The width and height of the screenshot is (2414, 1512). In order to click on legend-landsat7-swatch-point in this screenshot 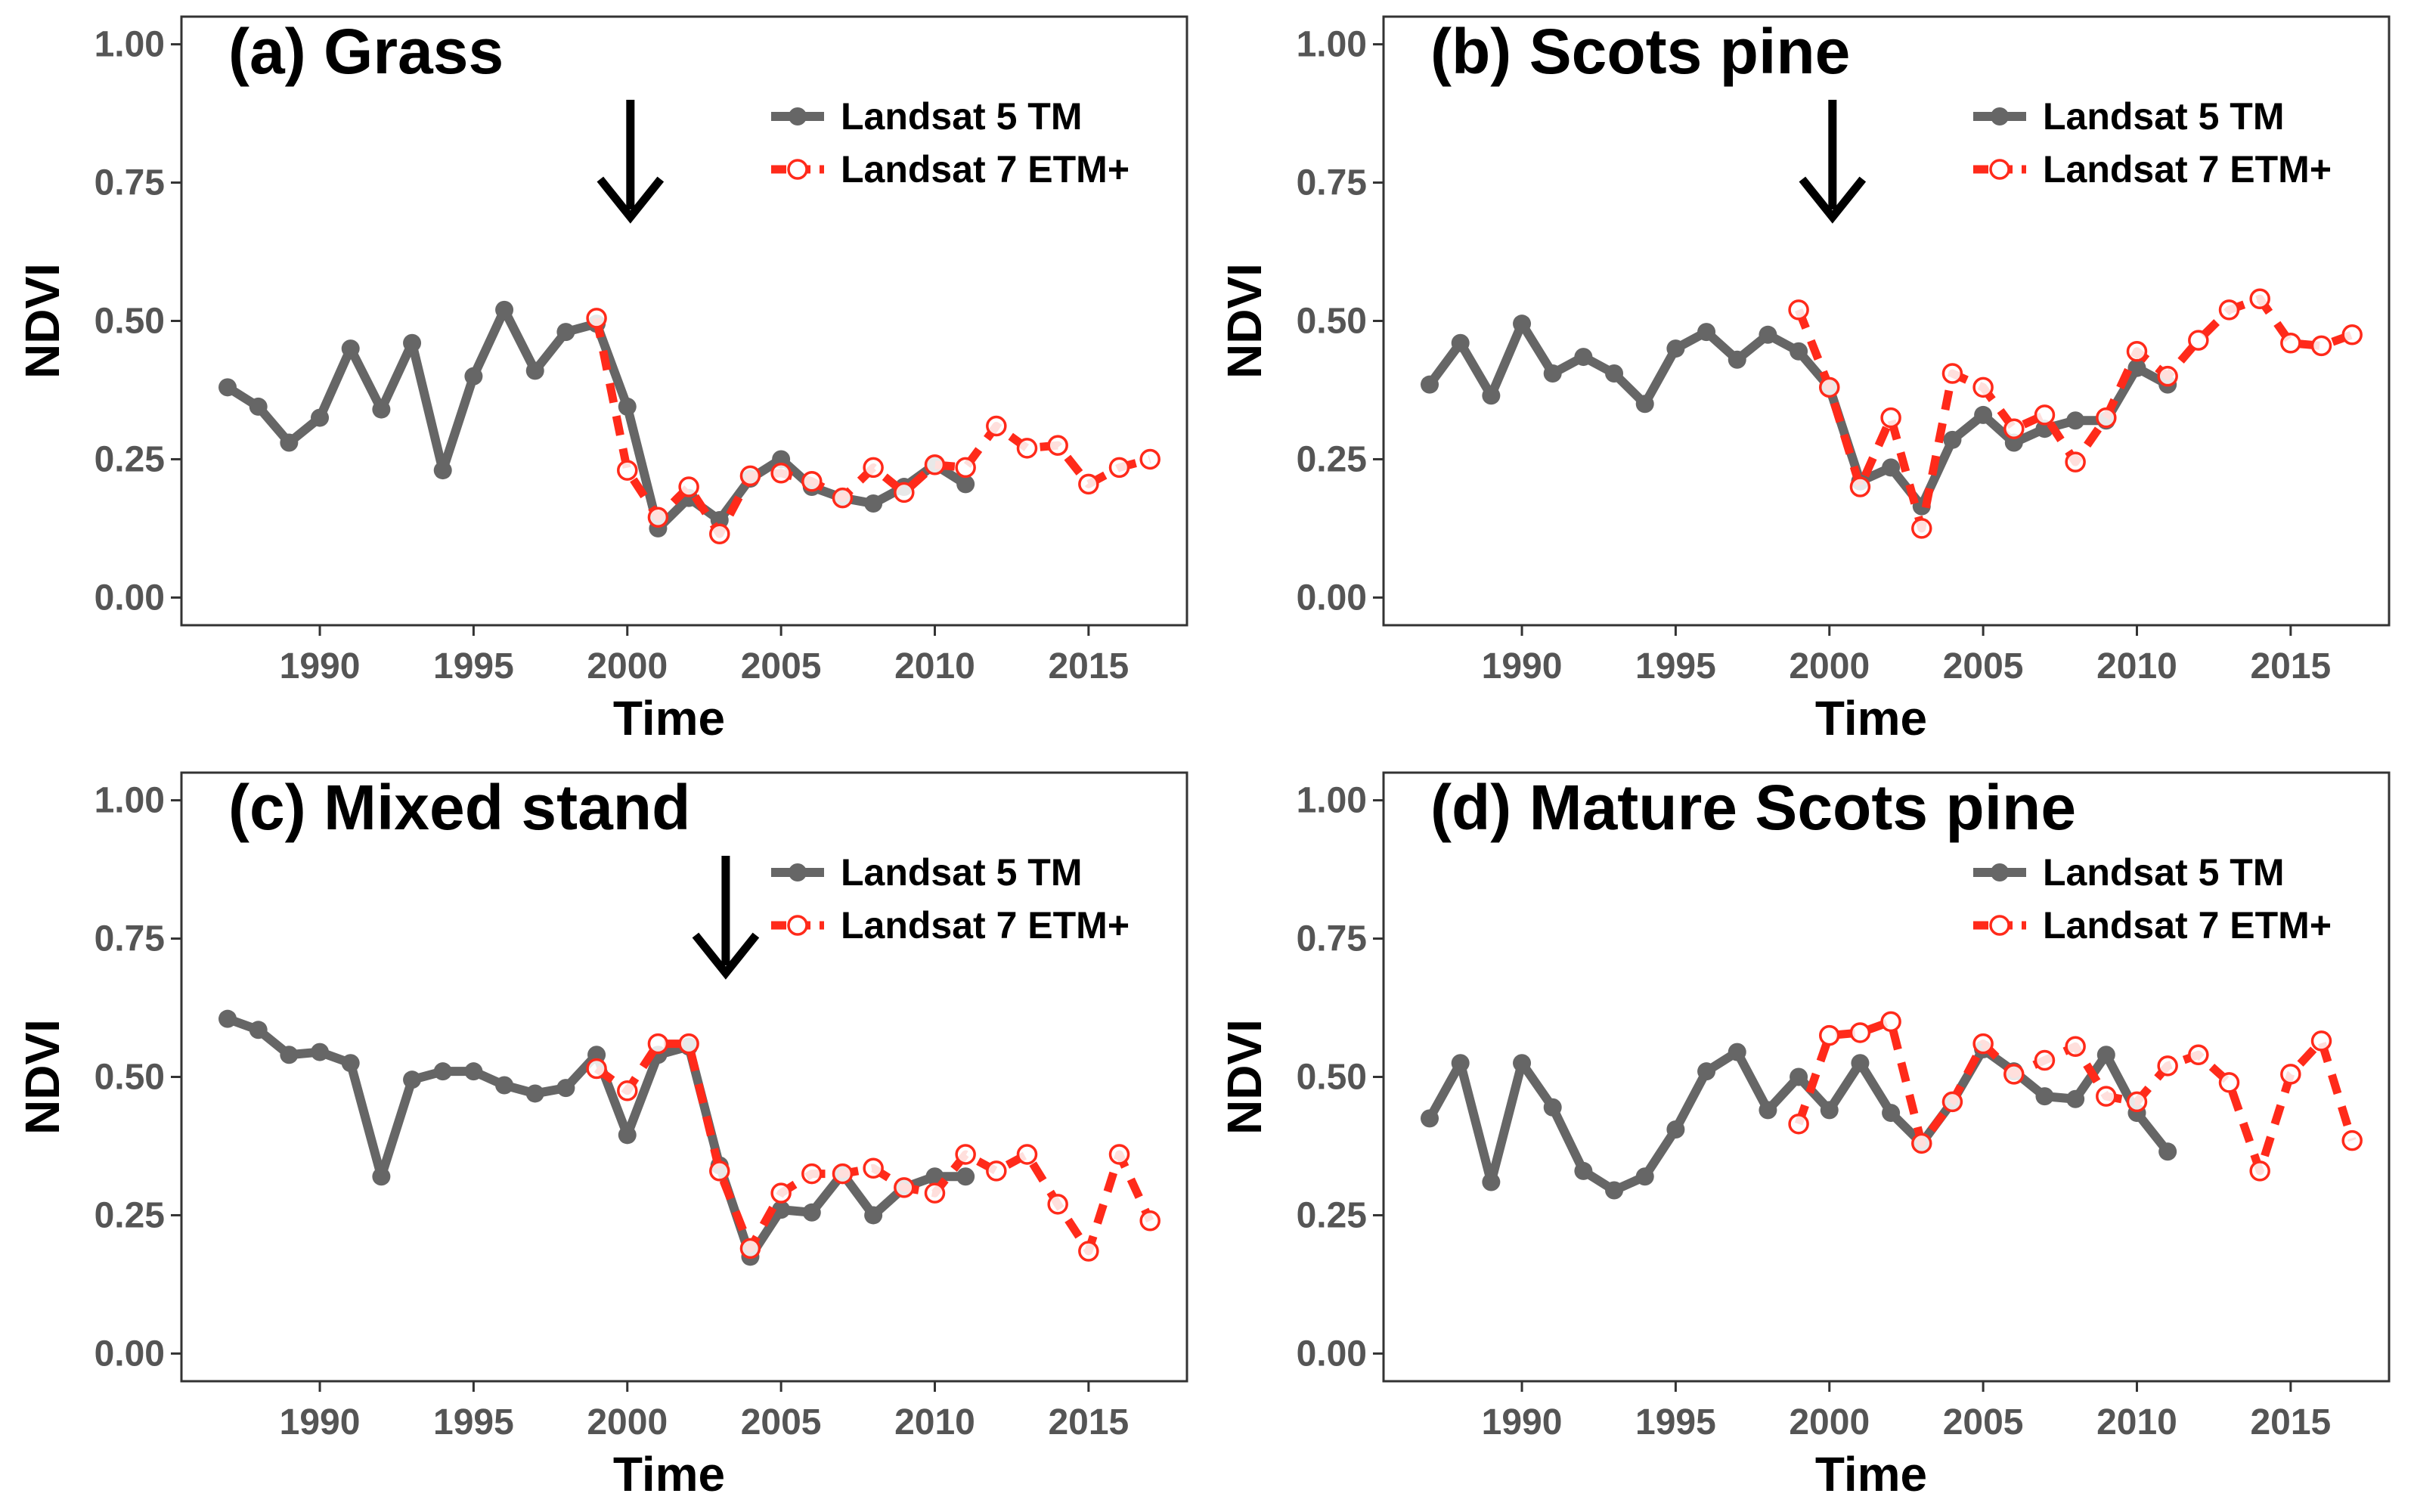, I will do `click(1999, 925)`.